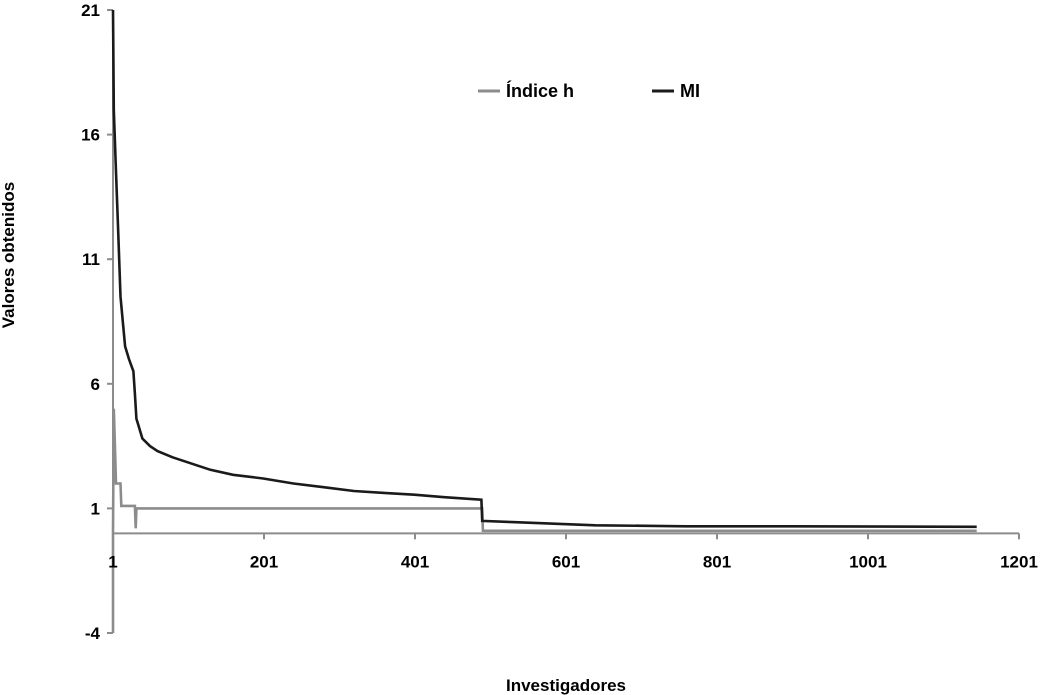 This screenshot has height=695, width=1043. Describe the element at coordinates (566, 561) in the screenshot. I see `x-tick-label: 601` at that location.